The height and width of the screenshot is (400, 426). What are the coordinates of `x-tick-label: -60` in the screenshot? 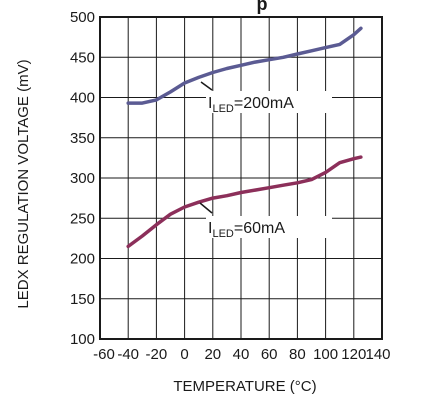 It's located at (104, 354).